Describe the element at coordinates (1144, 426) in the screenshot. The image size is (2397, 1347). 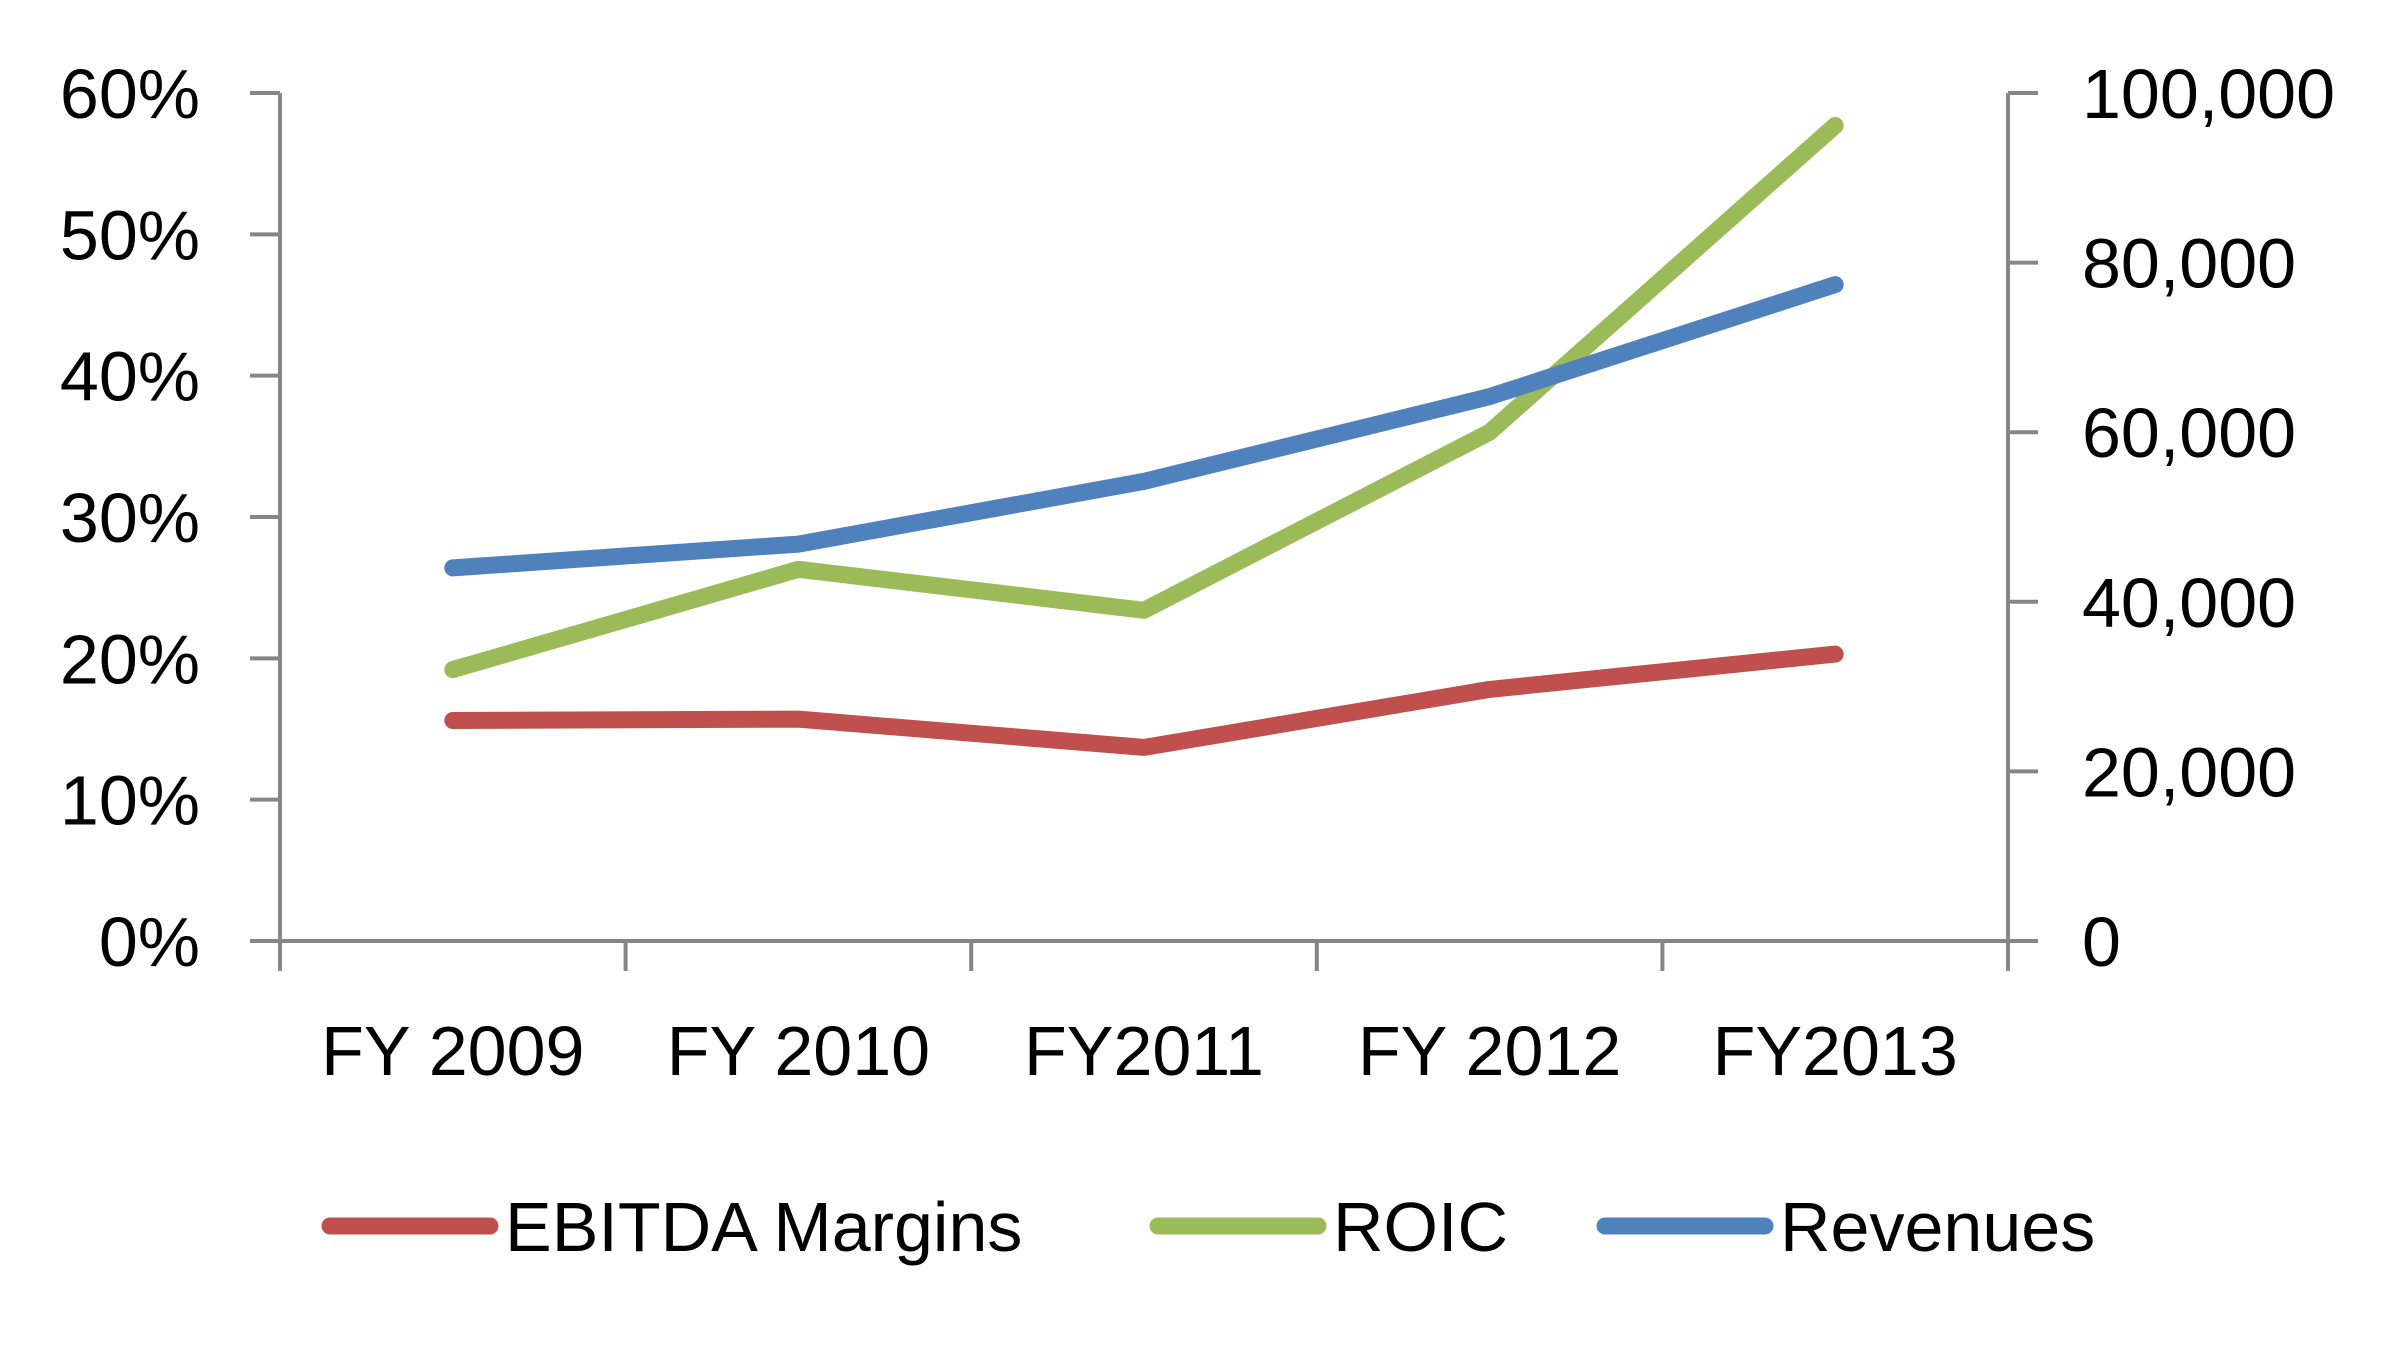
I see `series-line-revenues` at that location.